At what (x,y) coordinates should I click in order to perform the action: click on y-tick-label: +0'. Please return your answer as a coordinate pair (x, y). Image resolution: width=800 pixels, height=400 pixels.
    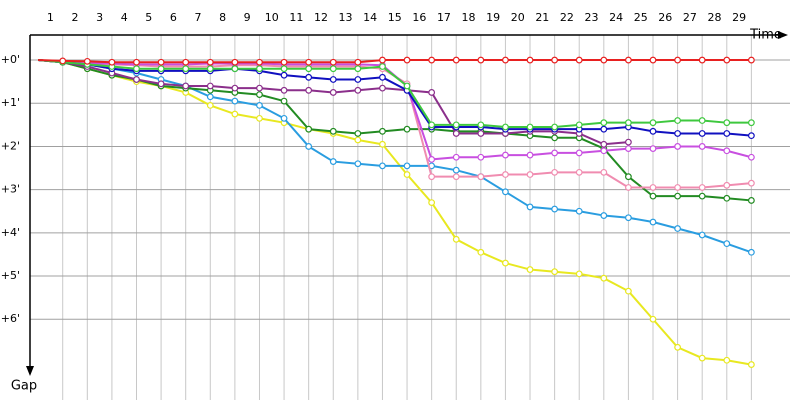
    Looking at the image, I should click on (10, 59).